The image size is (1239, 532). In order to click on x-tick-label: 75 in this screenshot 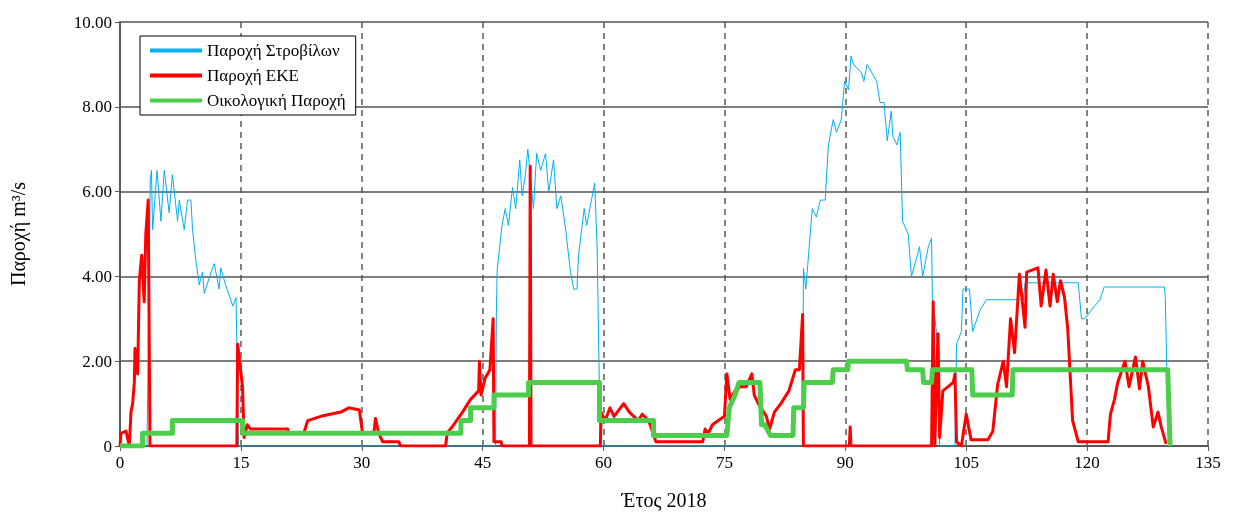, I will do `click(724, 462)`.